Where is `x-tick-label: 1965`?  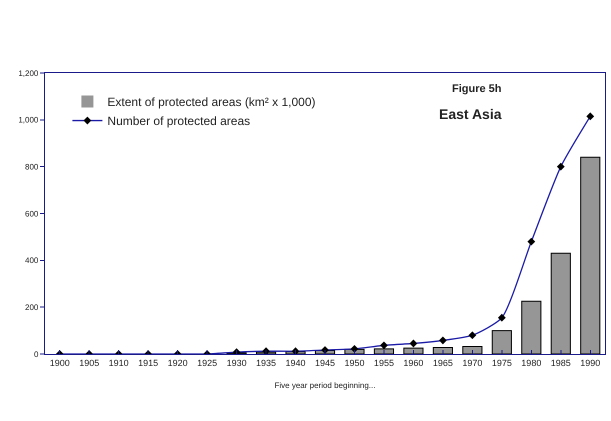 x-tick-label: 1965 is located at coordinates (442, 363).